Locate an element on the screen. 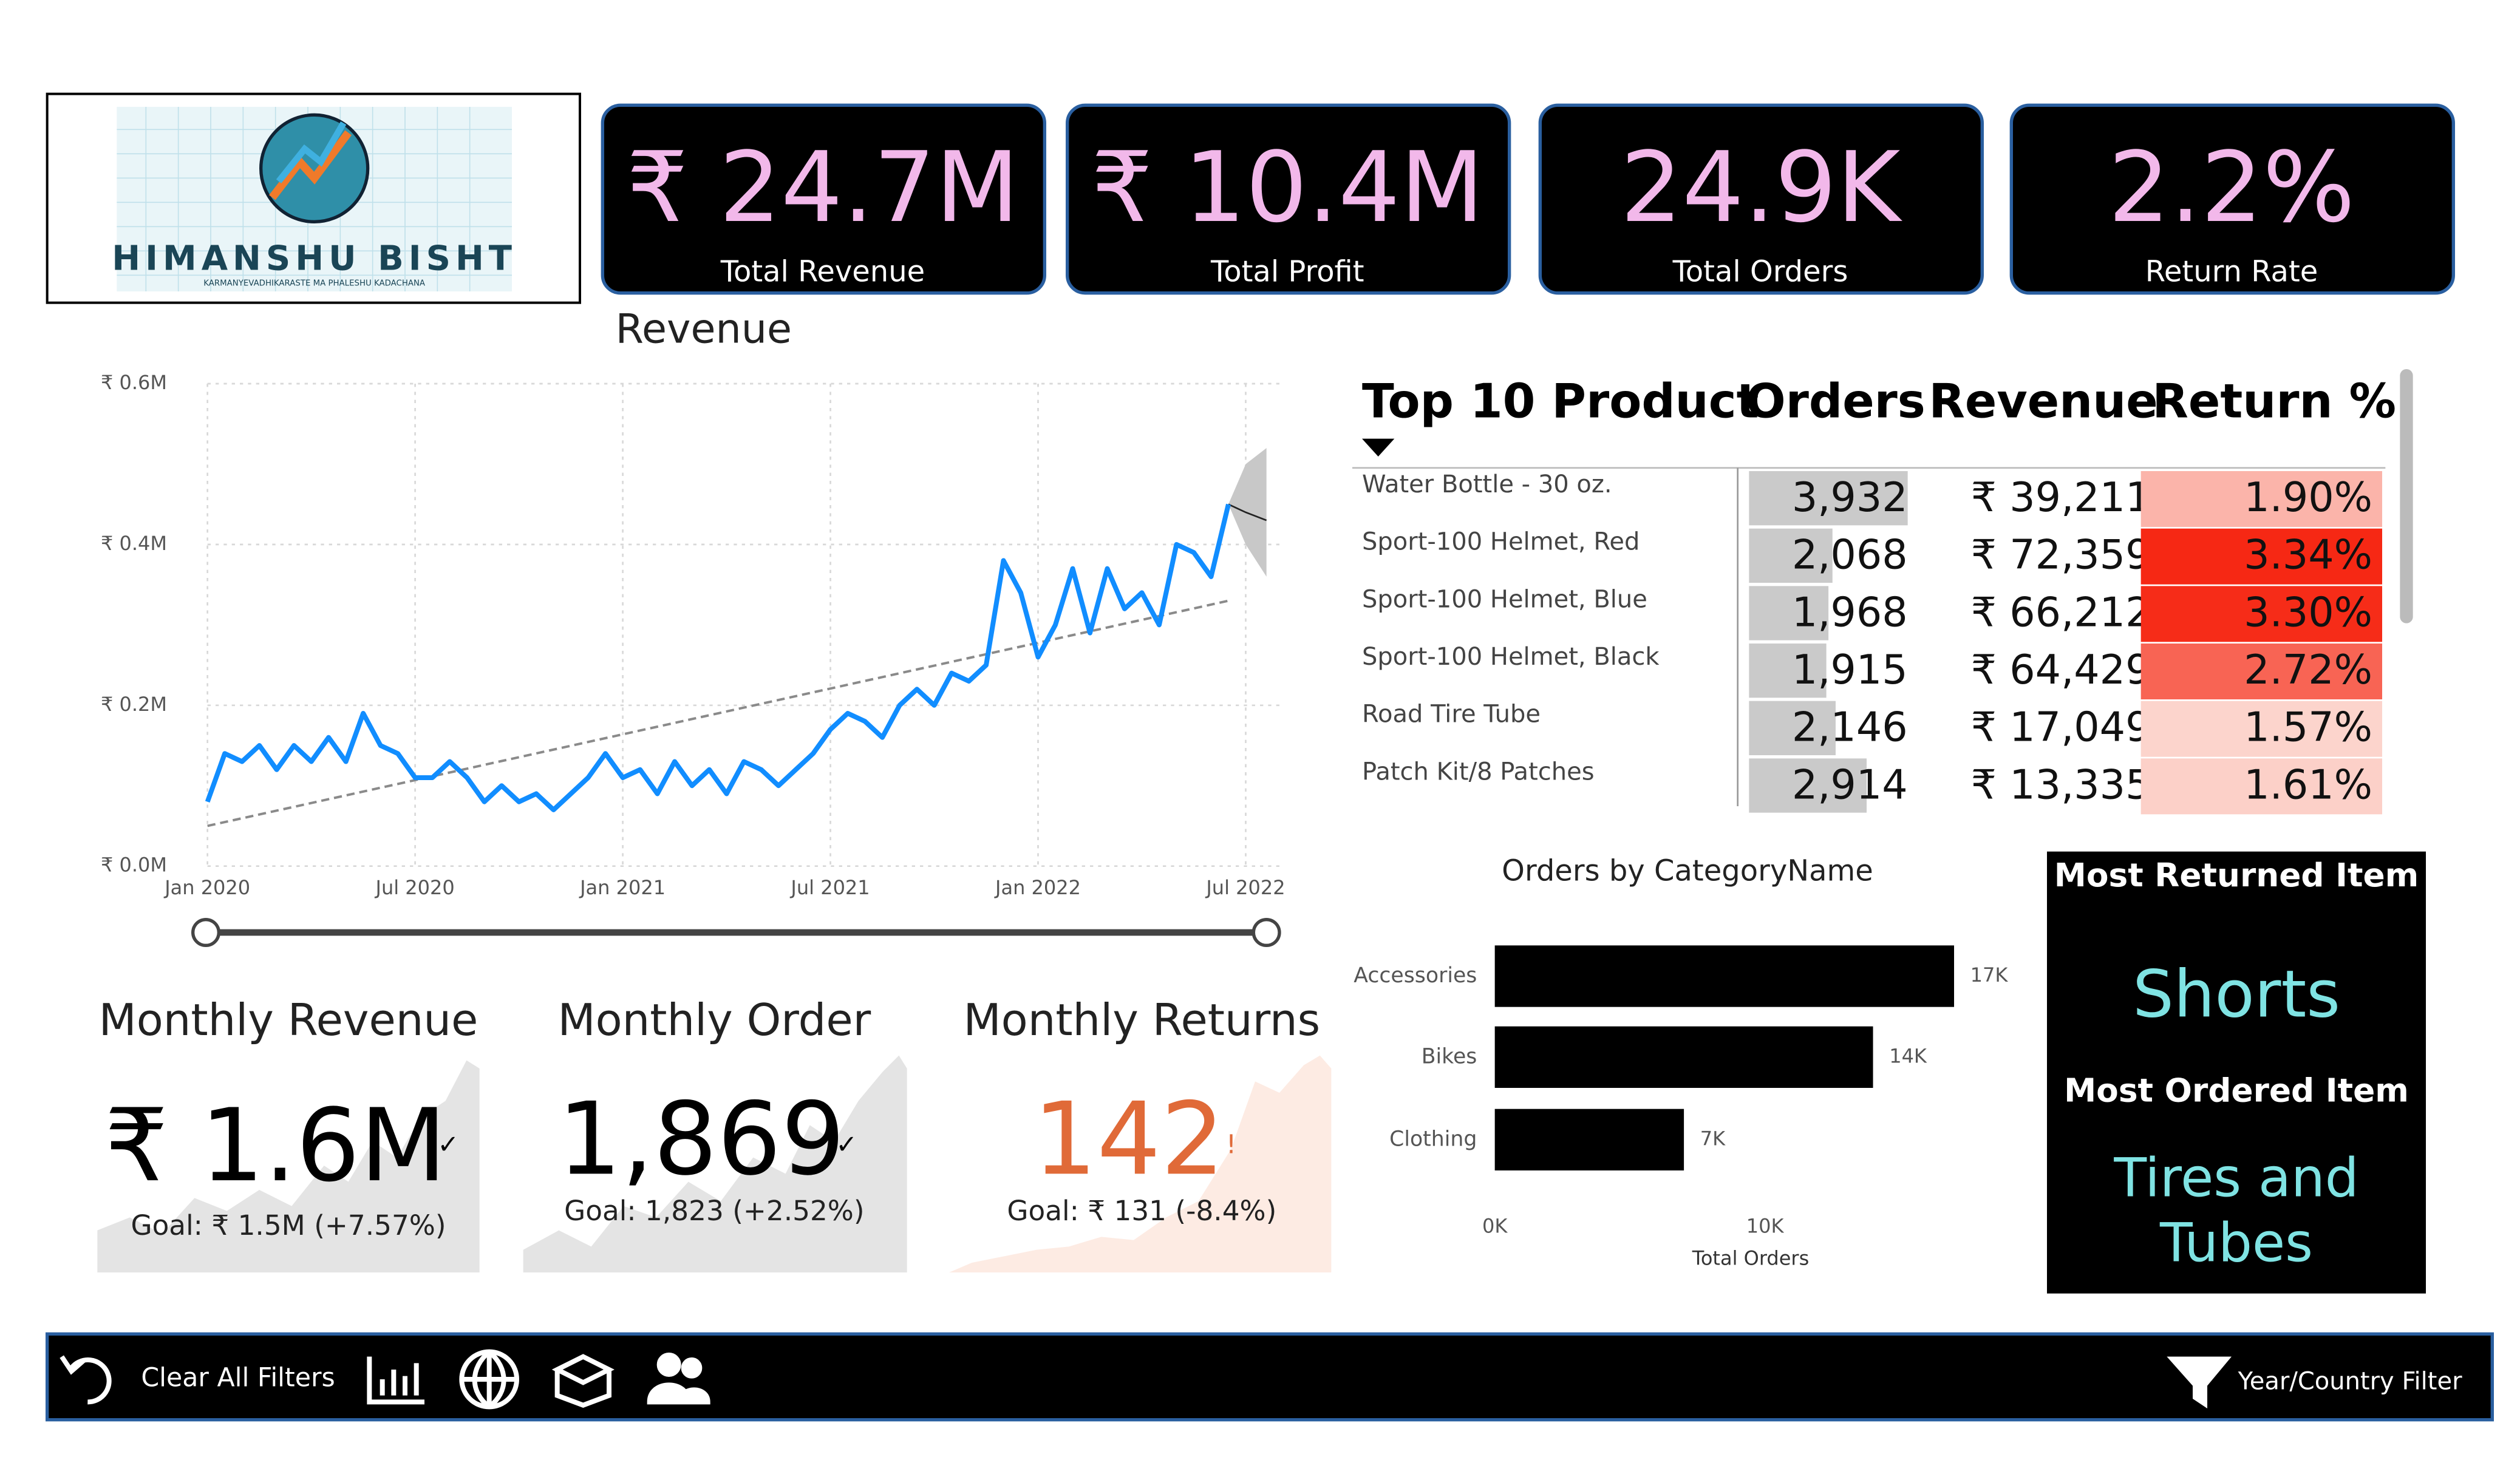 The image size is (2520, 1457). column-header: Revenue is located at coordinates (2043, 402).